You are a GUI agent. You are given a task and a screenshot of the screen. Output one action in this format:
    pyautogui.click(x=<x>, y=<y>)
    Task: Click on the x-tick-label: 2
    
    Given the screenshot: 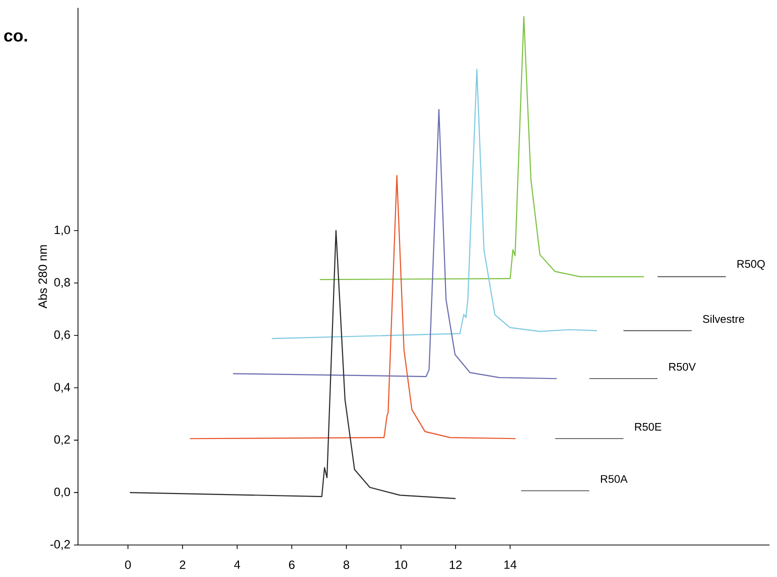 What is the action you would take?
    pyautogui.click(x=183, y=564)
    